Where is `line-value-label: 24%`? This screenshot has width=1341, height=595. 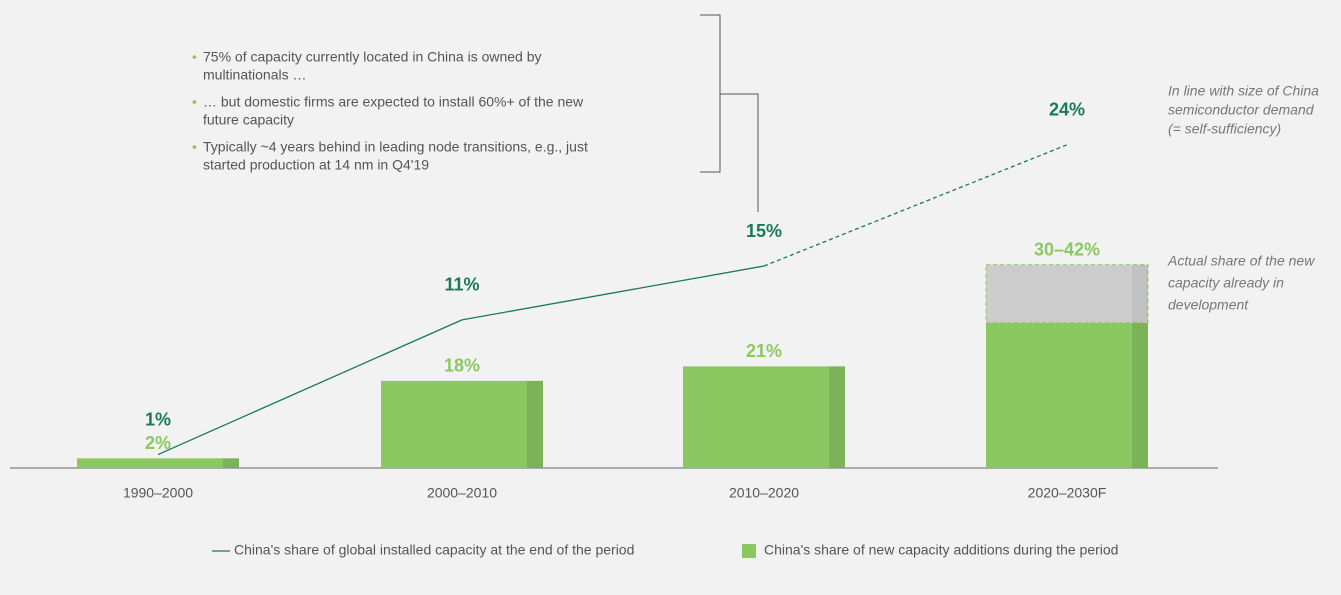
line-value-label: 24% is located at coordinates (1067, 110).